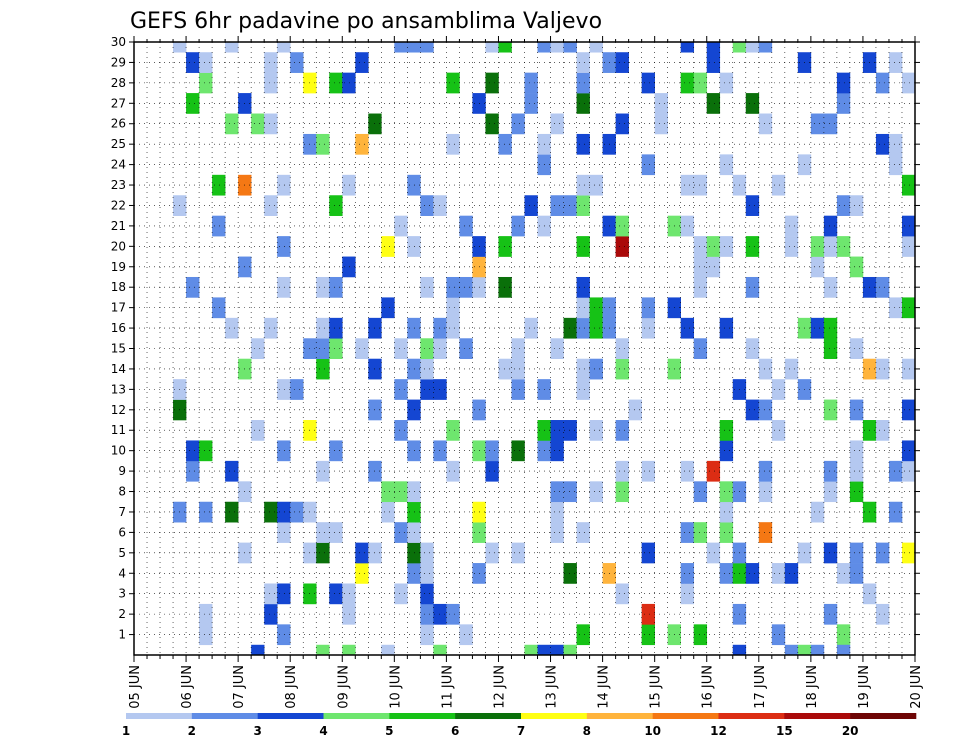  I want to click on y-tick-label: 23, so click(118, 185).